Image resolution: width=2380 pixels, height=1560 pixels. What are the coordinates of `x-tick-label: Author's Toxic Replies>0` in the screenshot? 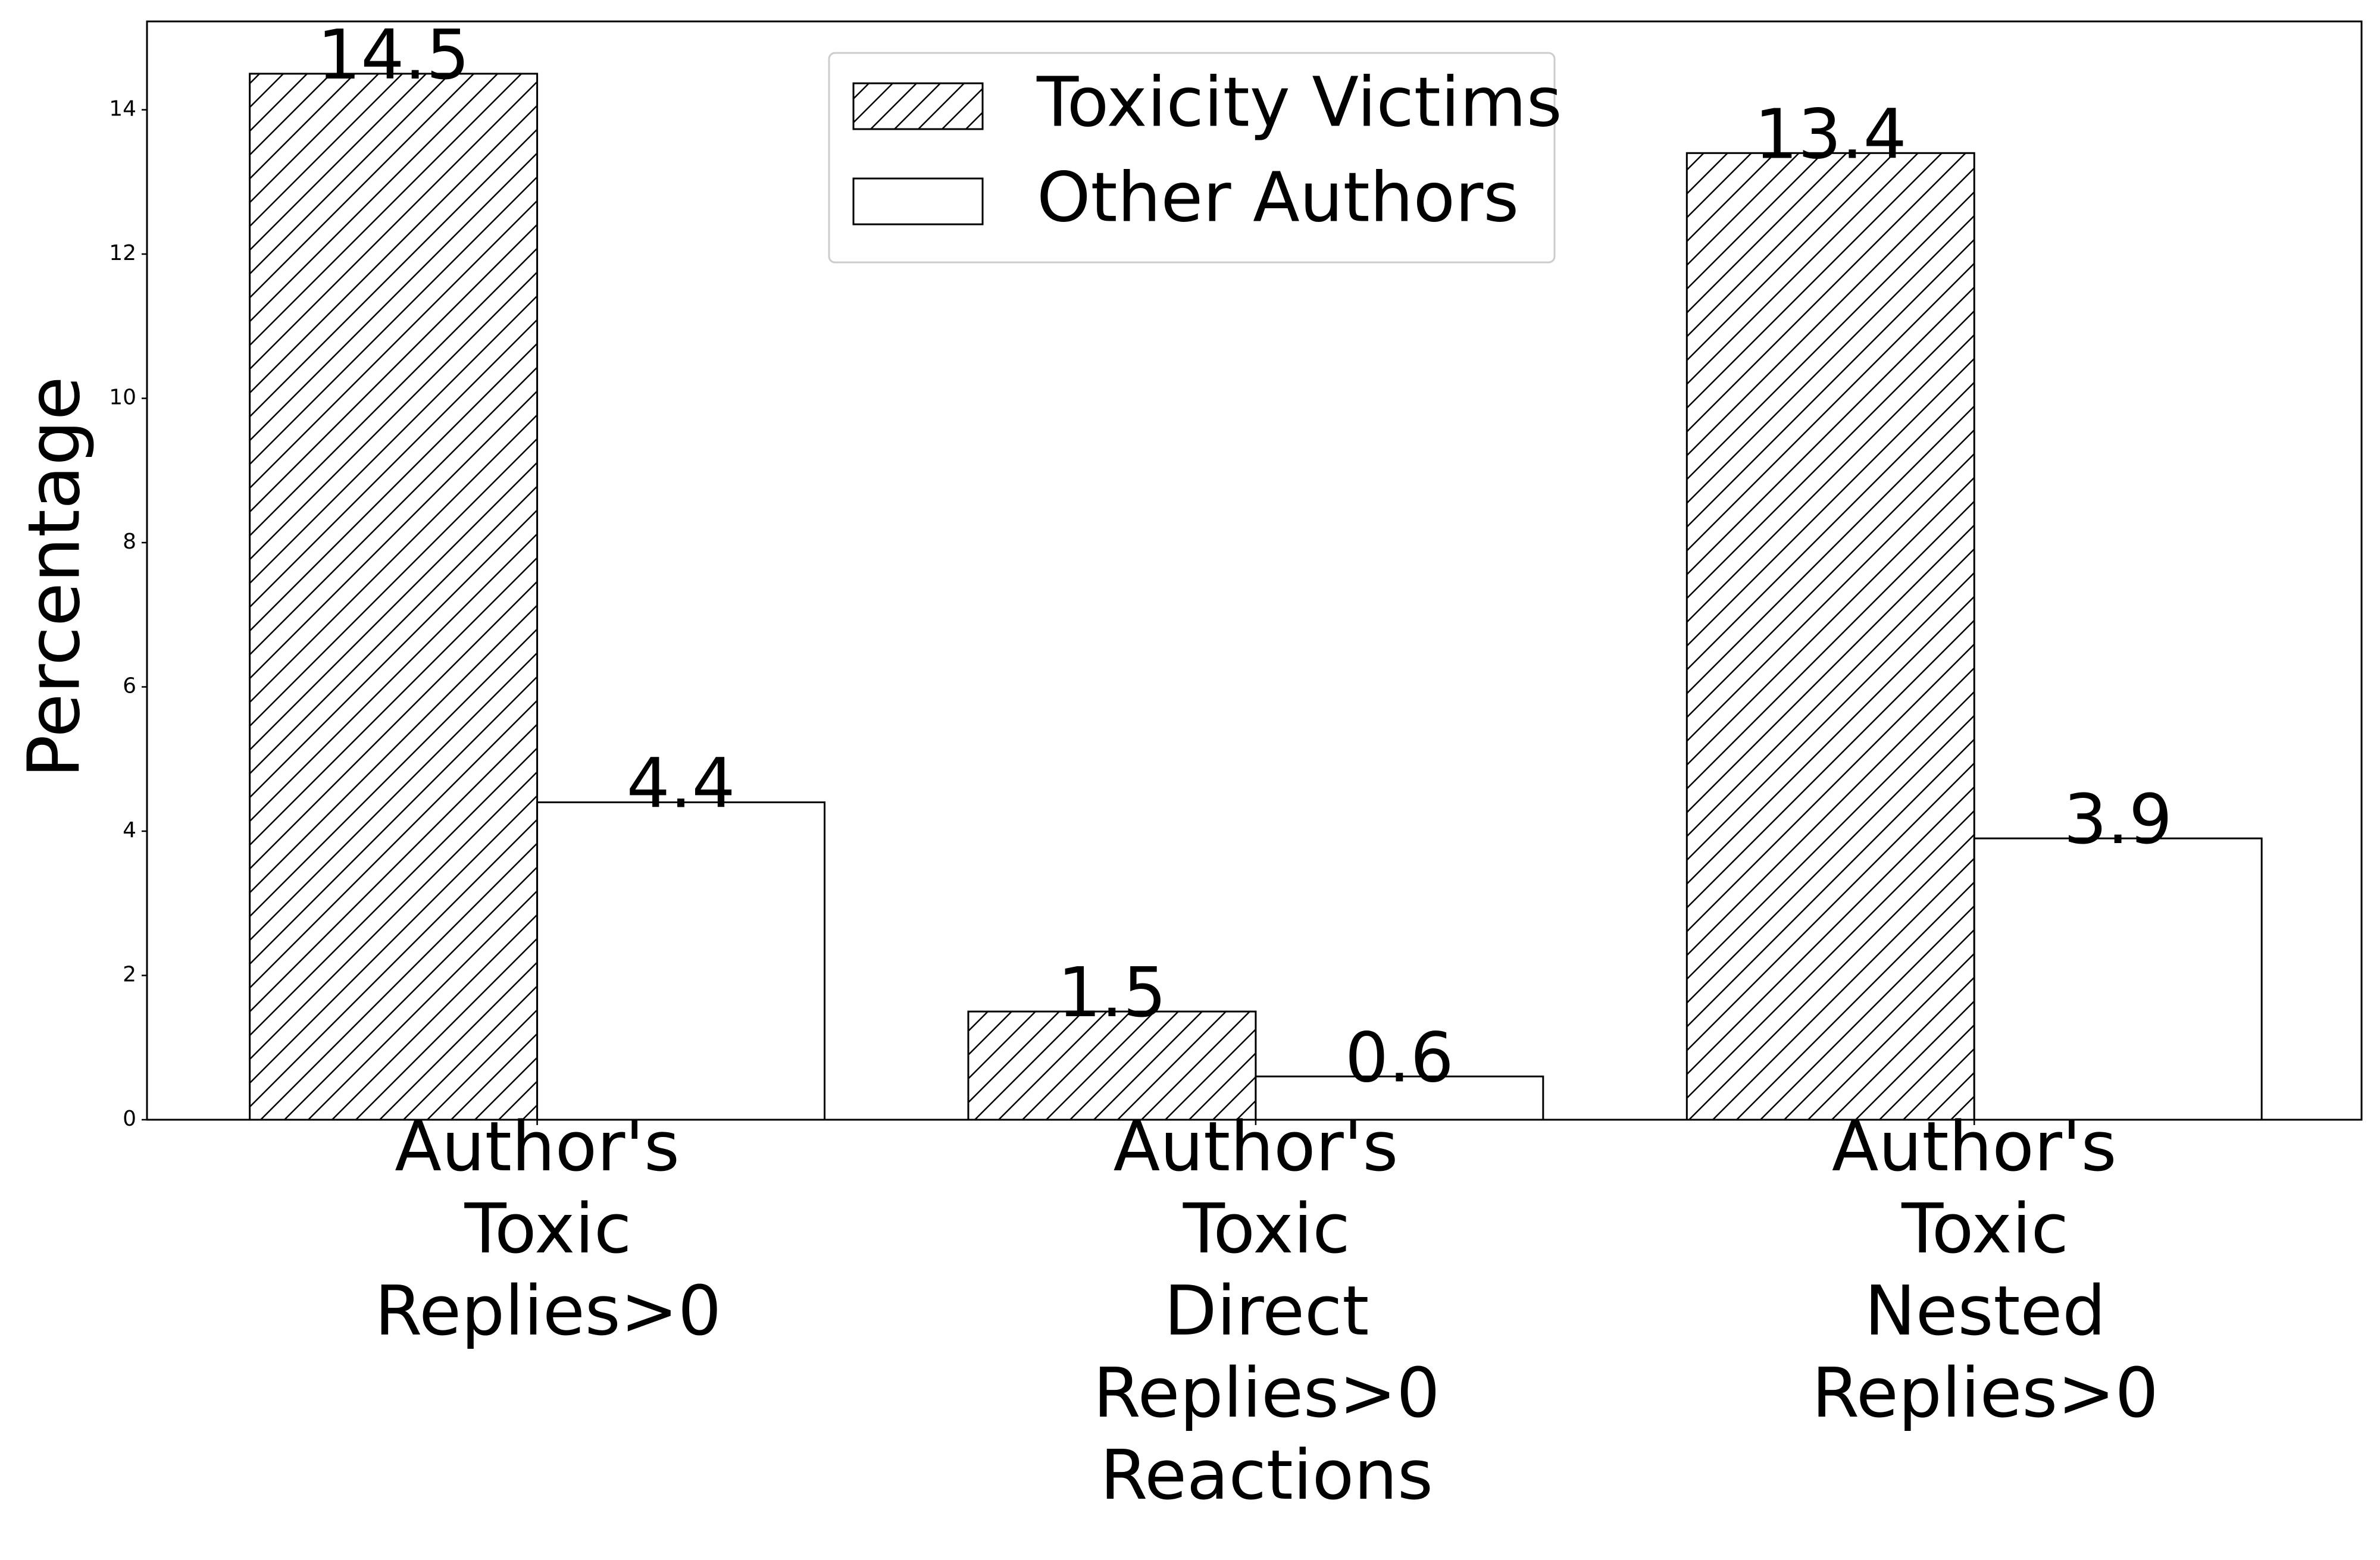 It's located at (537, 1229).